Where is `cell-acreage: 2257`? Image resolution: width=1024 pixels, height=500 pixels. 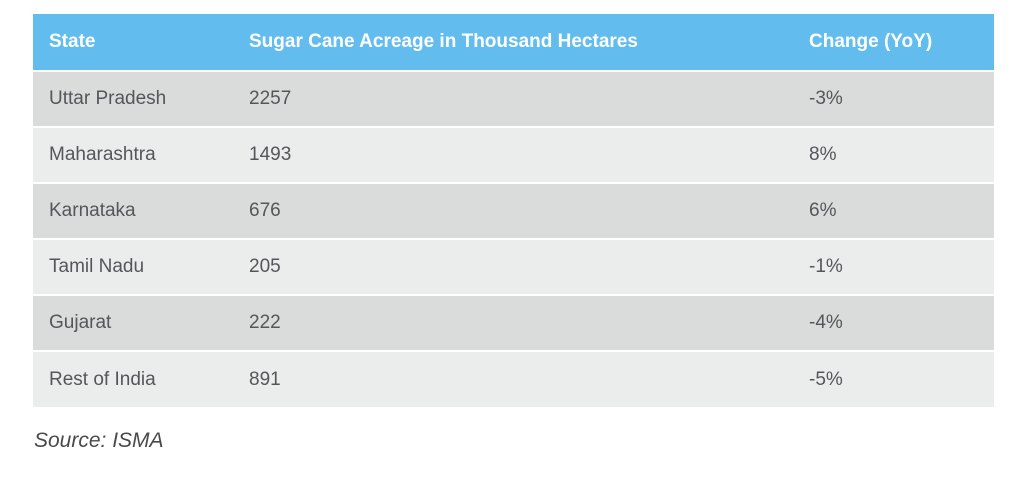
cell-acreage: 2257 is located at coordinates (513, 98).